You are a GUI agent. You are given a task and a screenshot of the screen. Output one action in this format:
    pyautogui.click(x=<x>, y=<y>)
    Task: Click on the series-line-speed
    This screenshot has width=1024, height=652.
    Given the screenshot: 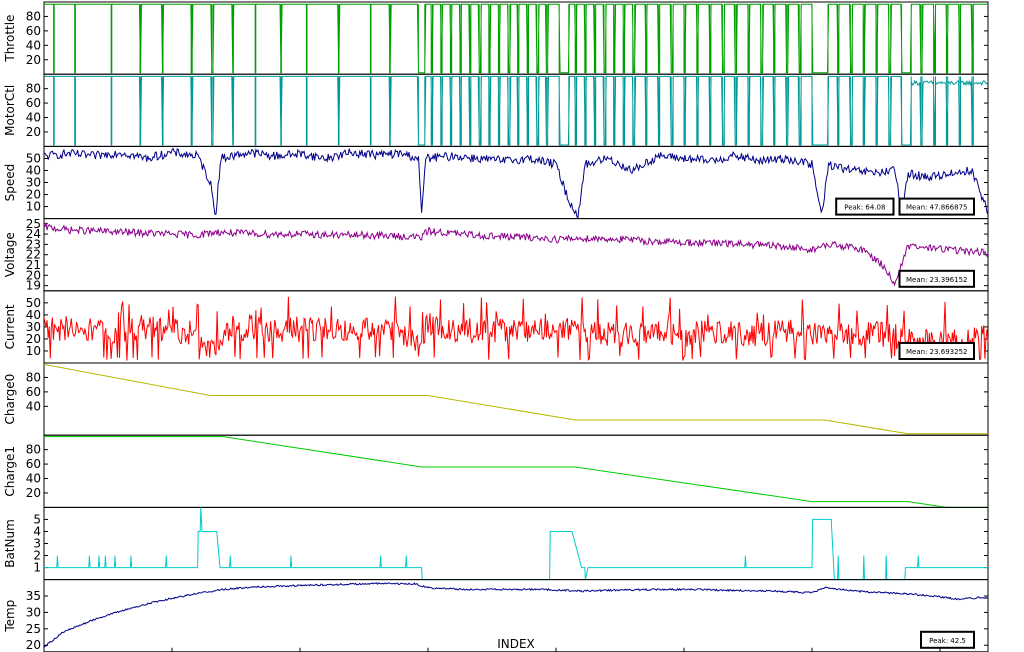 What is the action you would take?
    pyautogui.click(x=516, y=183)
    